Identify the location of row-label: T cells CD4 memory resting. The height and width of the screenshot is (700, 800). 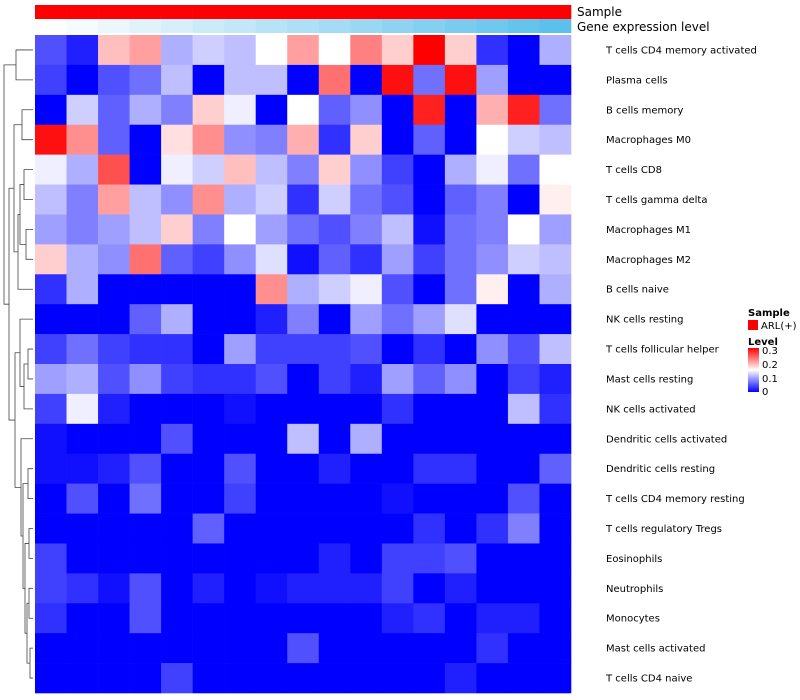
(675, 499).